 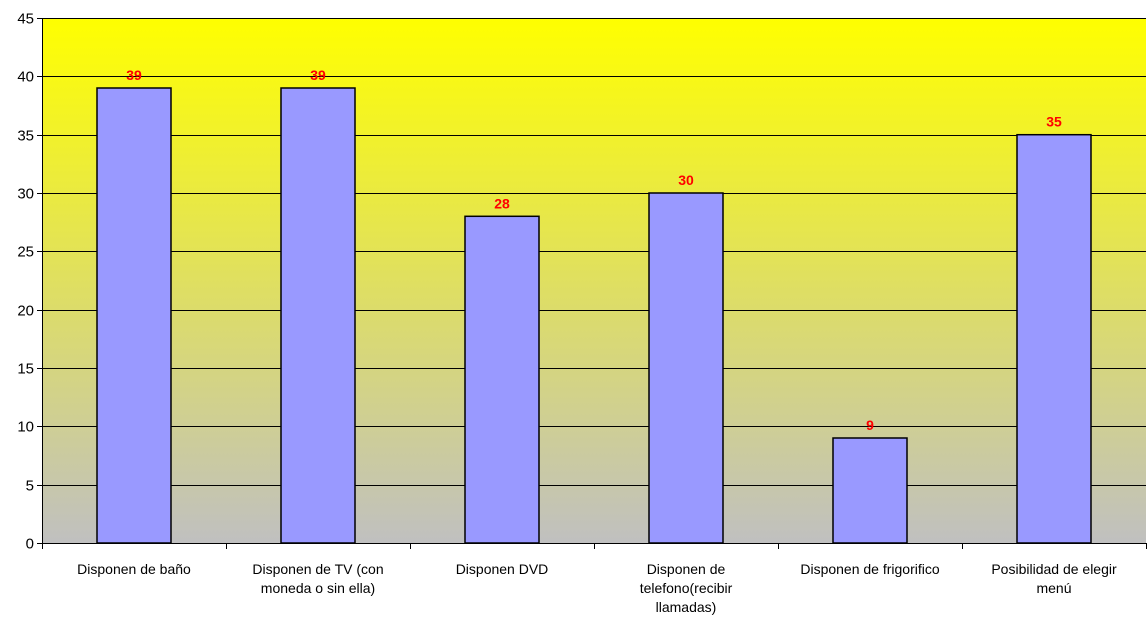 What do you see at coordinates (686, 588) in the screenshot?
I see `x-category-label: Disponen de telefono(recibir llamadas)` at bounding box center [686, 588].